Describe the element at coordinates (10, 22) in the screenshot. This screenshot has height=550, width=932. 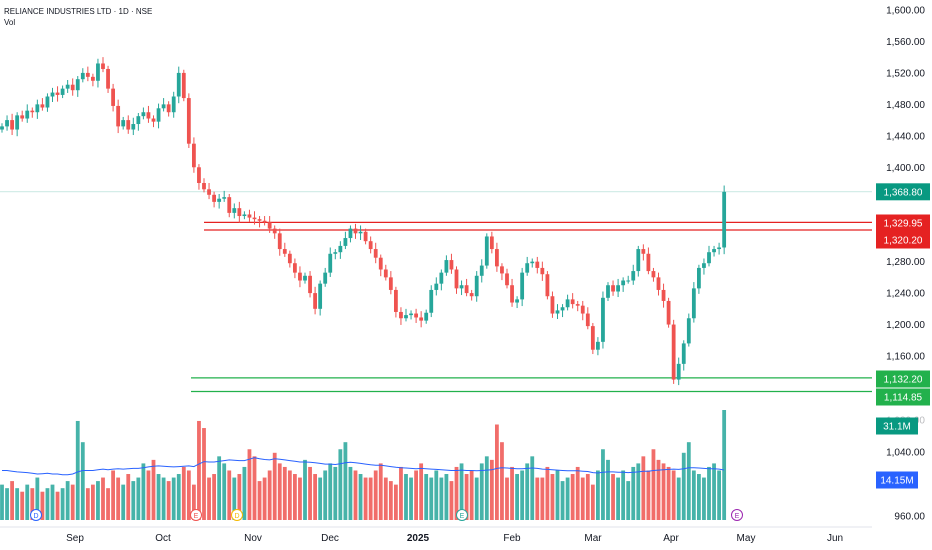
I see `volume-indicator-label: Vol` at that location.